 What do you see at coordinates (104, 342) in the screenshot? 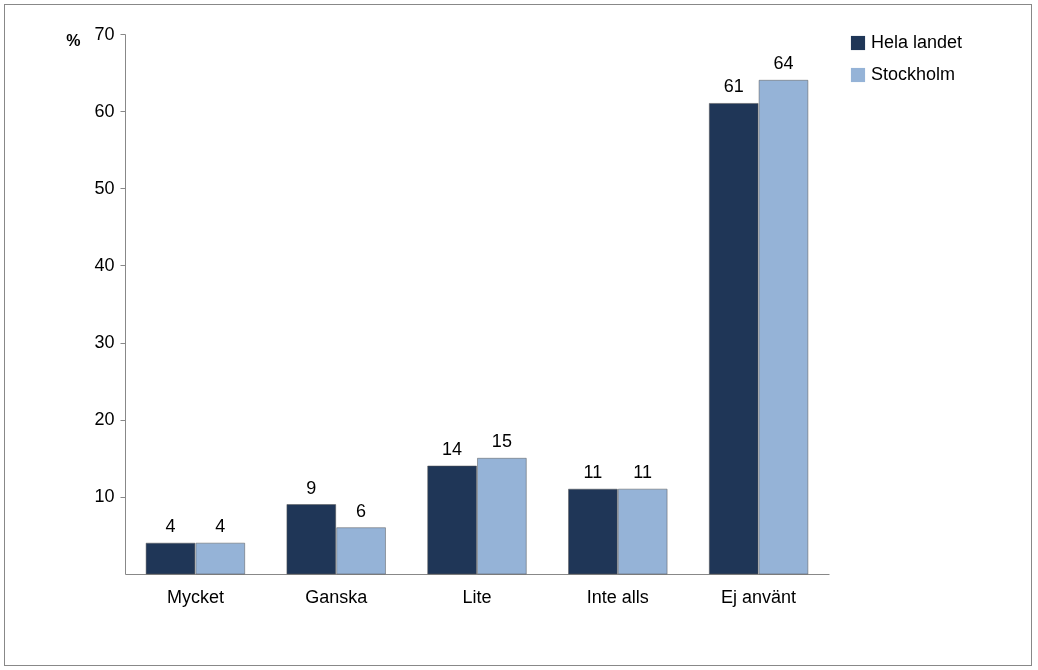
I see `y-tick-label: 30` at bounding box center [104, 342].